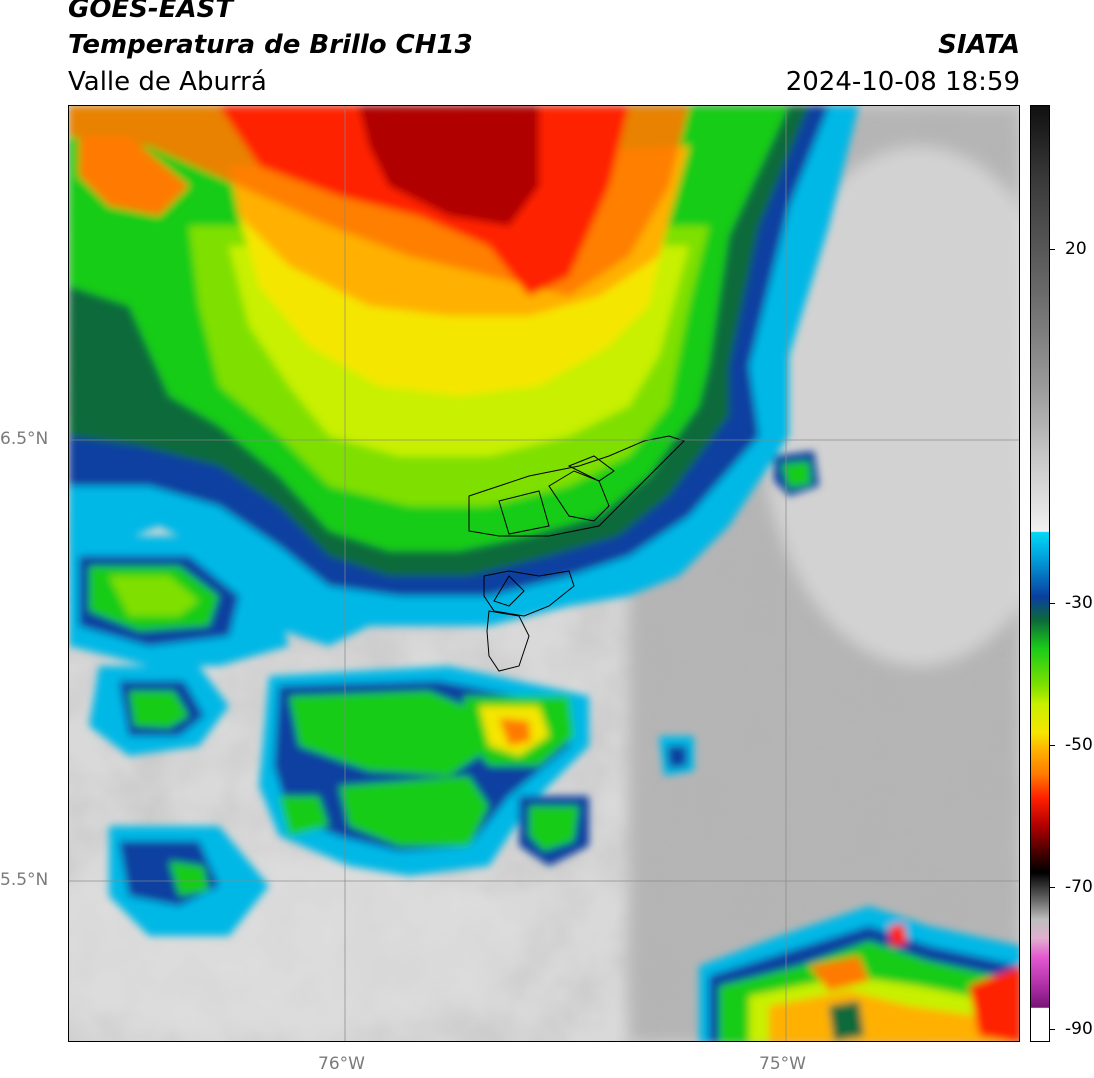 The image size is (1094, 1078). I want to click on colorbar-tick-minus-30: -30, so click(1079, 603).